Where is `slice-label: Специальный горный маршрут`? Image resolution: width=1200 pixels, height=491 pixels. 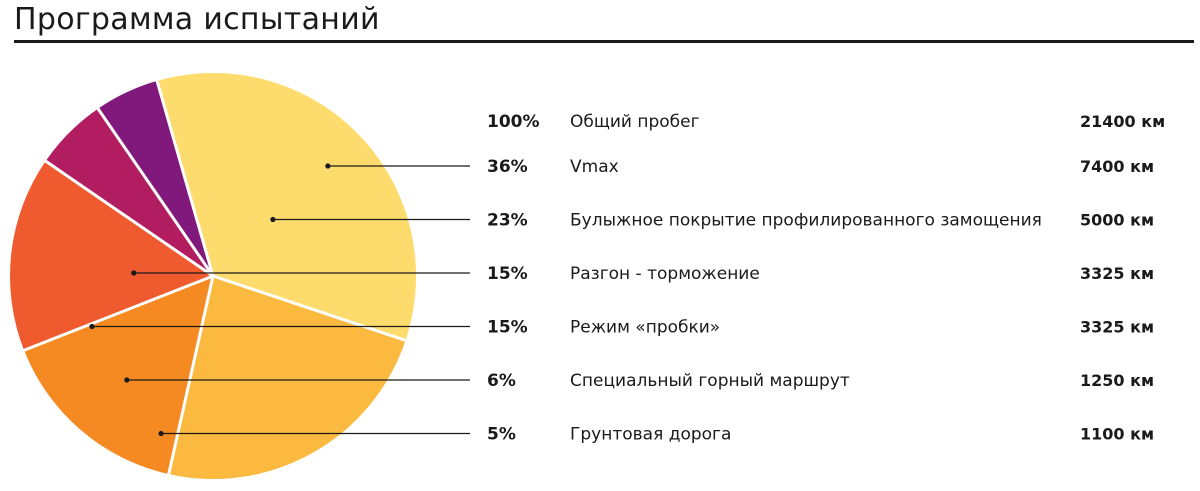 slice-label: Специальный горный маршрут is located at coordinates (710, 381).